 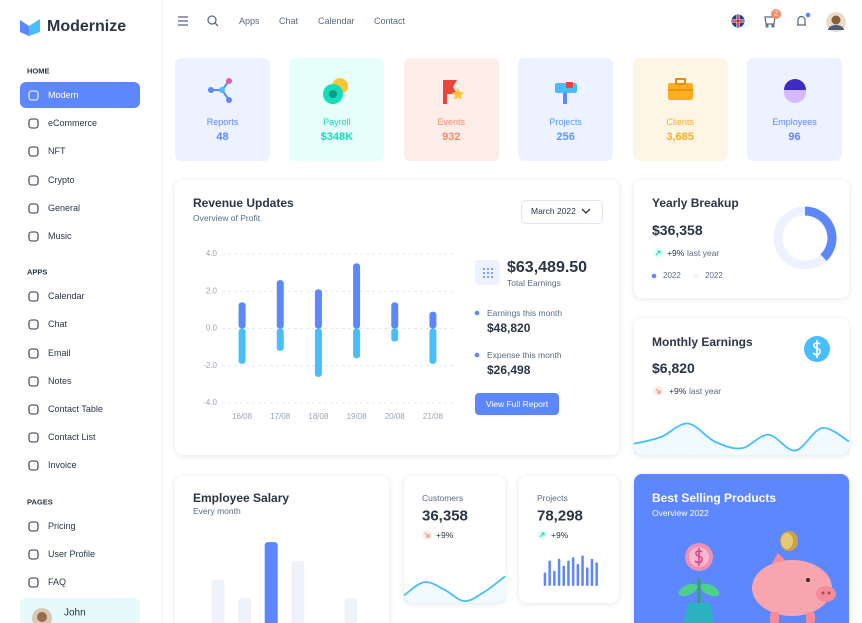 What do you see at coordinates (59, 352) in the screenshot?
I see `menu-label: Email` at bounding box center [59, 352].